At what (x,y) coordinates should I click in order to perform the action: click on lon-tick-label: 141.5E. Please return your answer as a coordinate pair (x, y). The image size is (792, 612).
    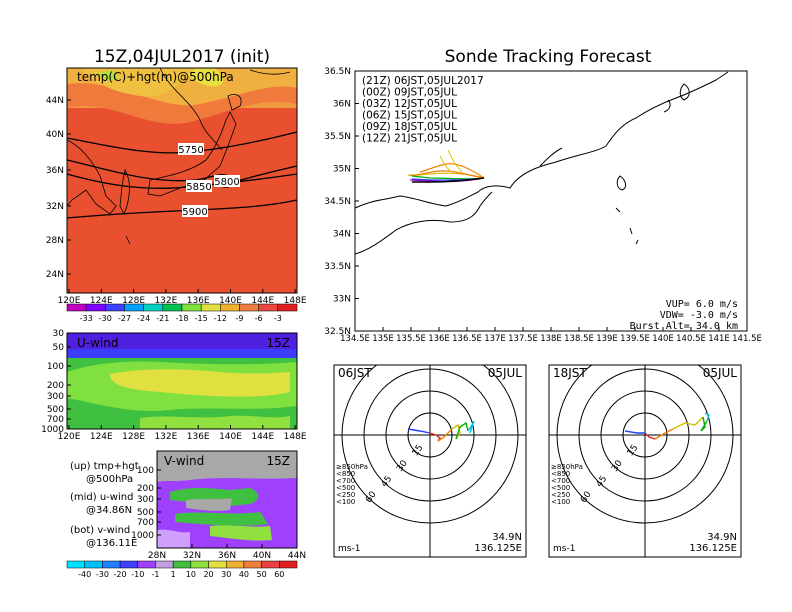
    Looking at the image, I should click on (747, 339).